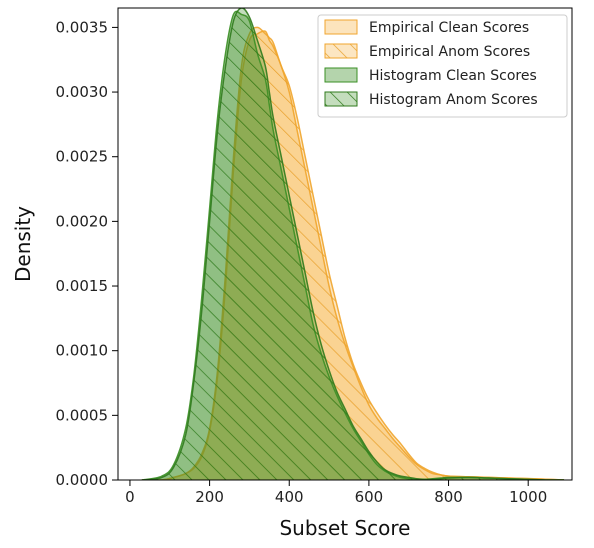 This screenshot has height=548, width=594. Describe the element at coordinates (528, 497) in the screenshot. I see `x-tick-label: 1000` at that location.